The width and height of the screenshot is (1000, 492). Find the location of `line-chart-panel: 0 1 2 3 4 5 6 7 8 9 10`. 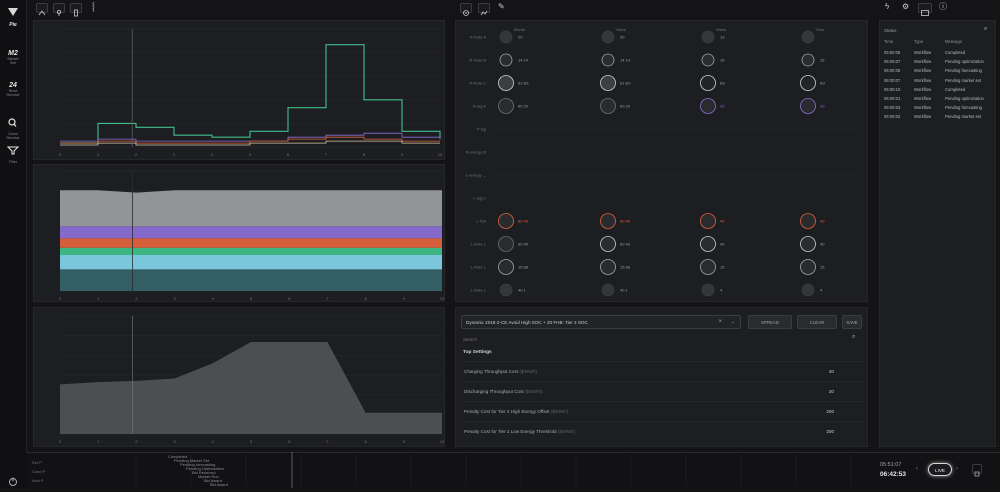

line-chart-panel: 0 1 2 3 4 5 6 7 8 9 10 is located at coordinates (239, 90).